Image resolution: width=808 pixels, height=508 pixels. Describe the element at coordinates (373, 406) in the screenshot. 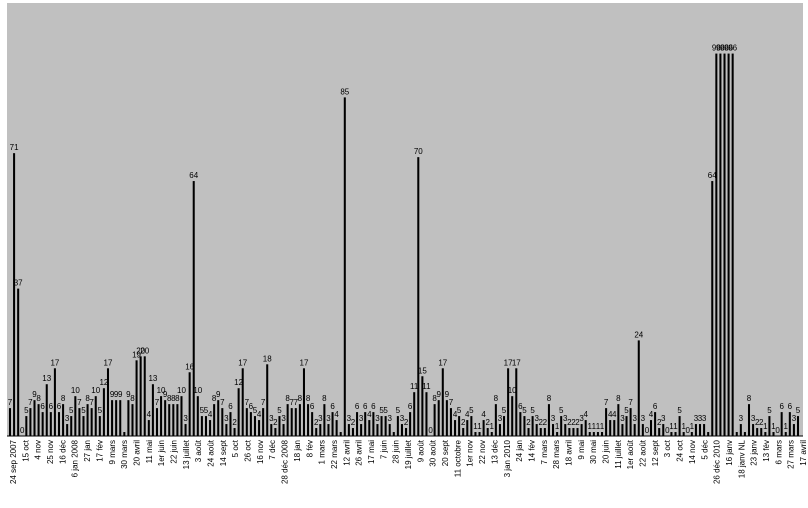

I see `data-label: 6` at that location.